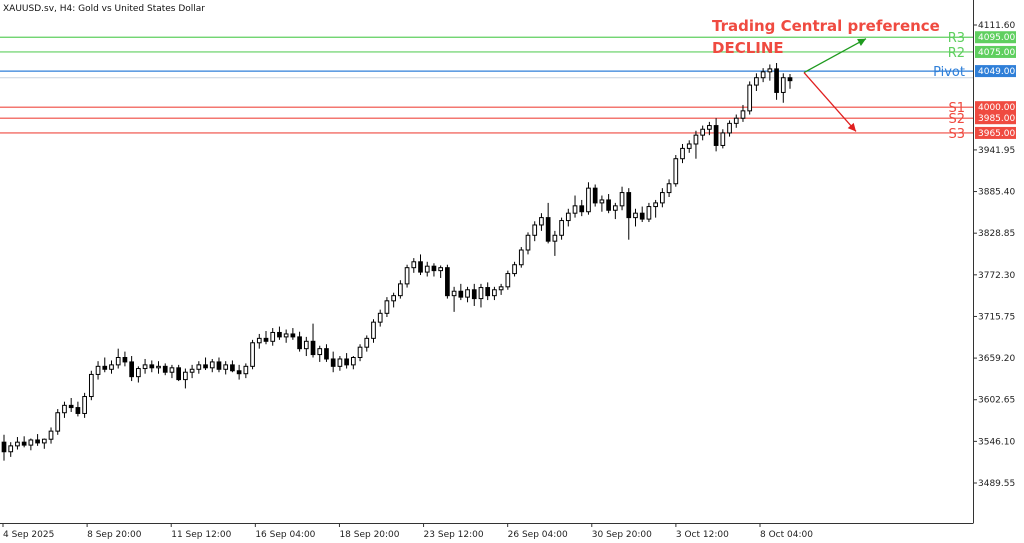 The image size is (1024, 543). What do you see at coordinates (786, 535) in the screenshot?
I see `x-tick-label: 8 Oct 04:00` at bounding box center [786, 535].